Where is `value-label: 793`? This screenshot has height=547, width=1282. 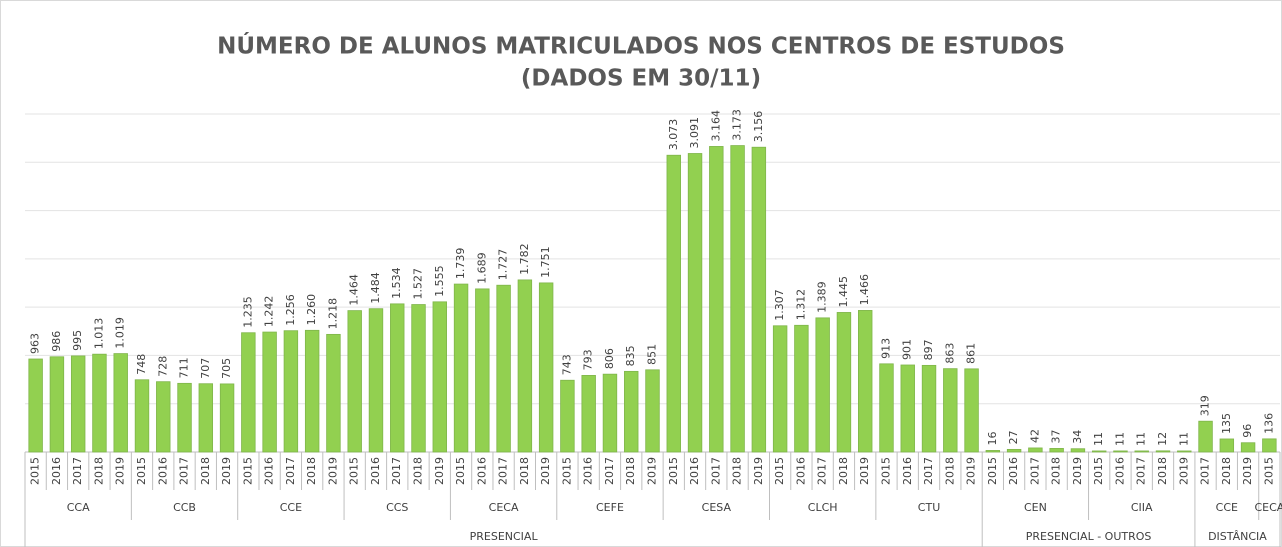 value-label: 793 is located at coordinates (588, 359).